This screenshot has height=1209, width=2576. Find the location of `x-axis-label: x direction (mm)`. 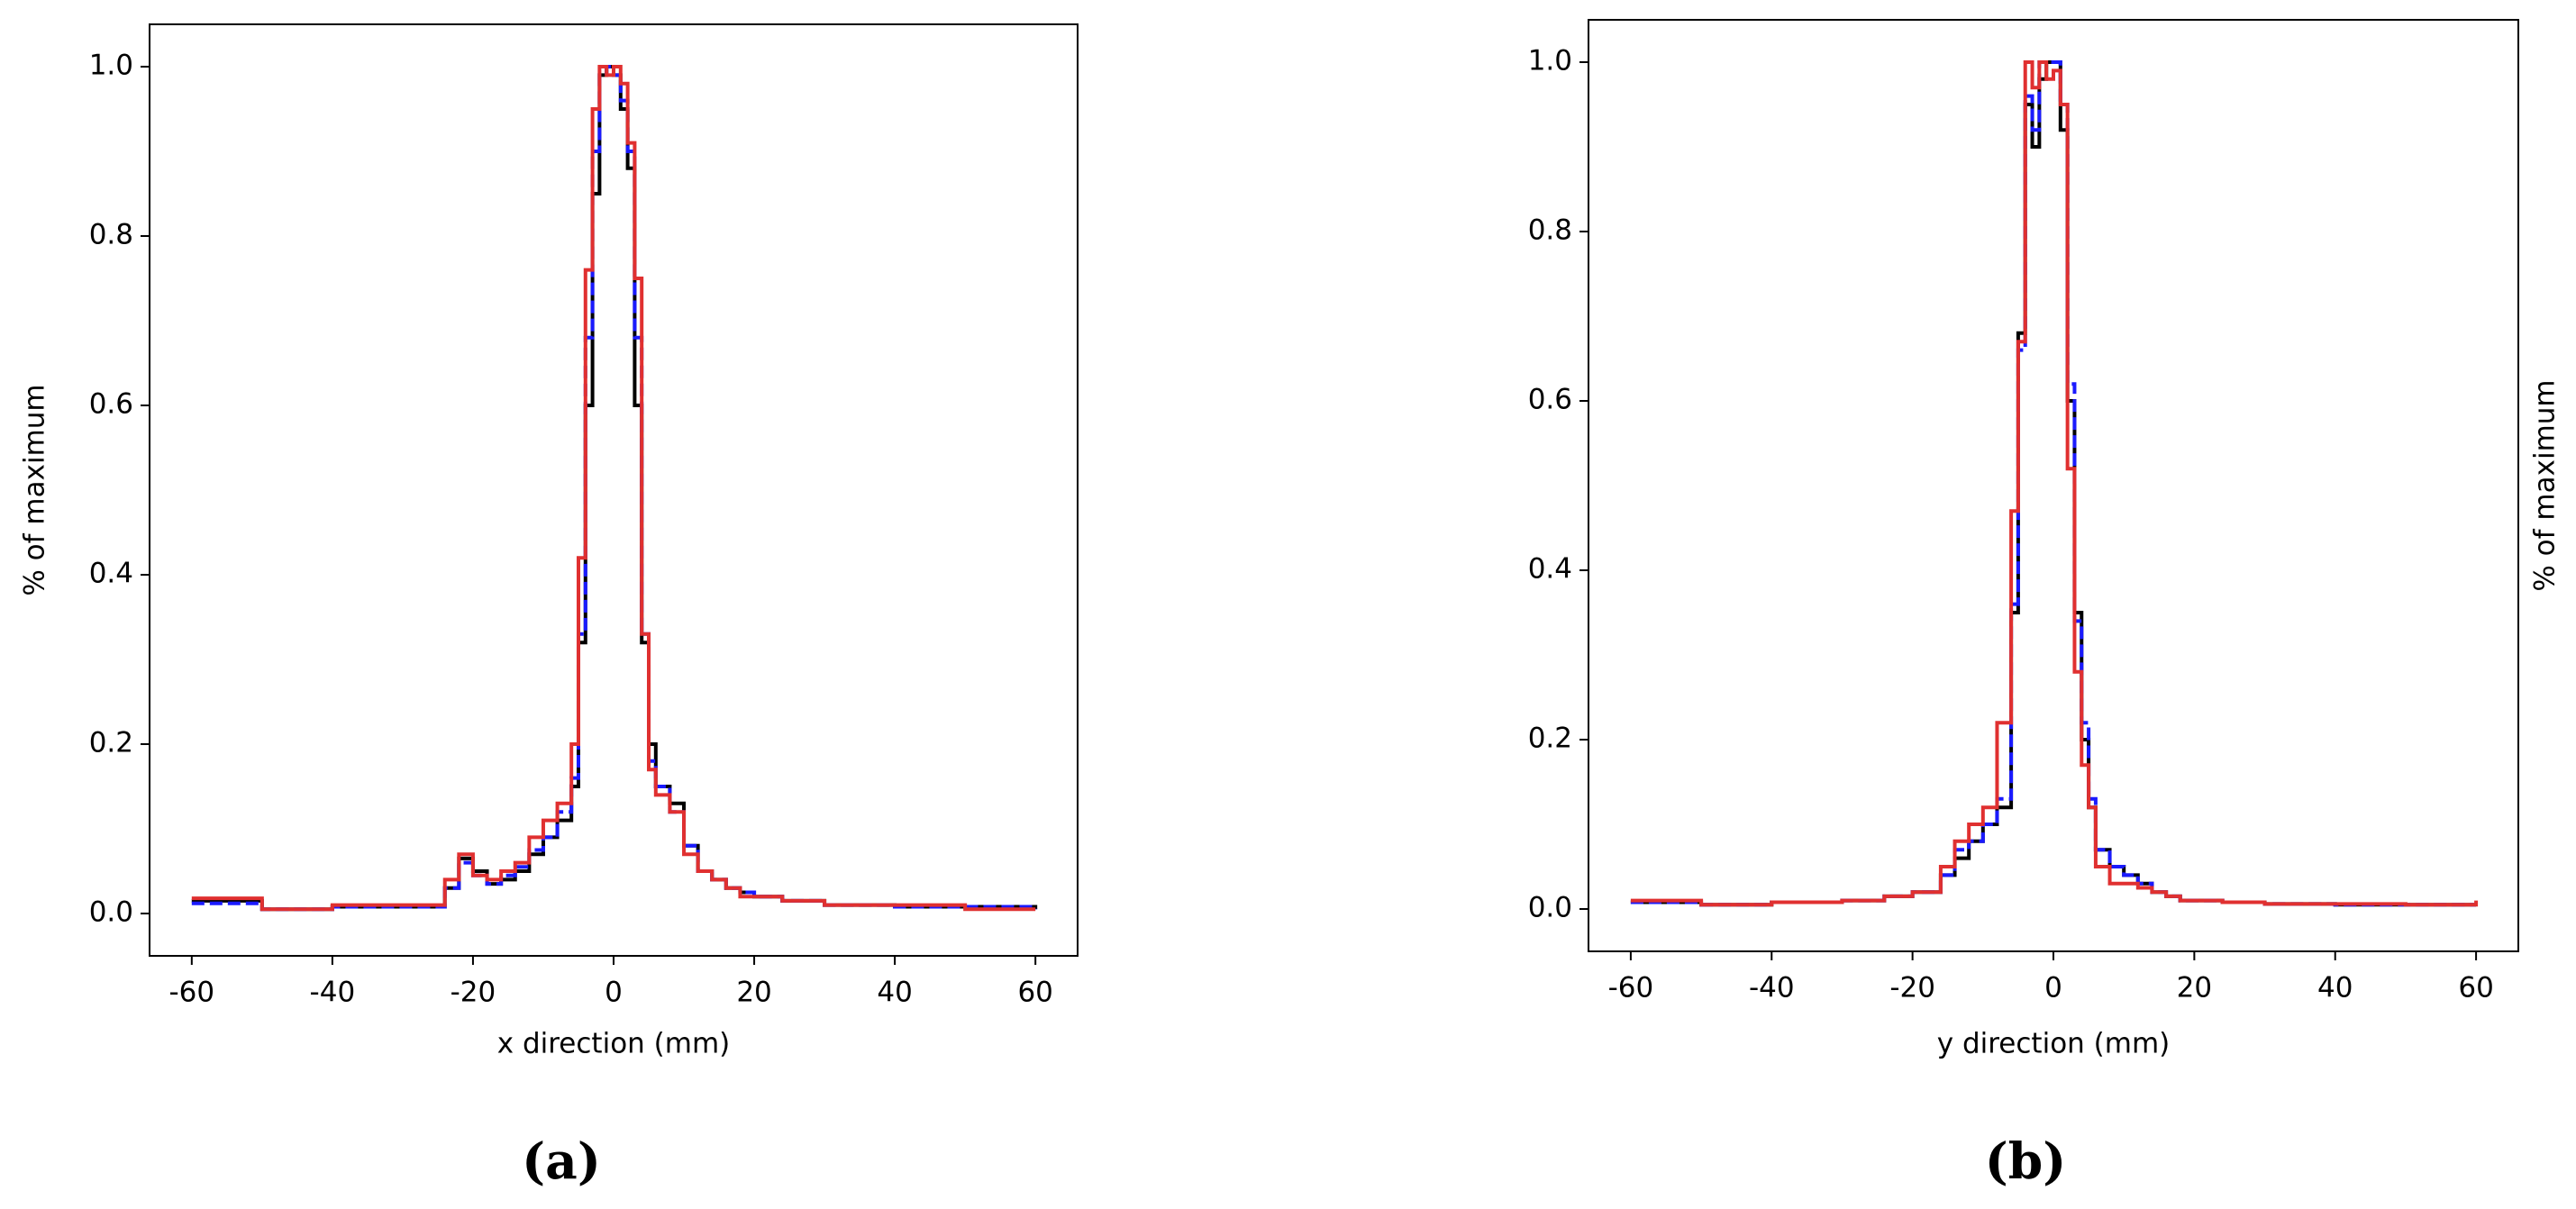

x-axis-label: x direction (mm) is located at coordinates (614, 1044).